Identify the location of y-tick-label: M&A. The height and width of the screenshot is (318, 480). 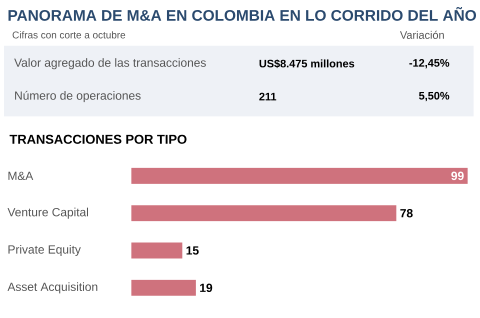
(21, 176).